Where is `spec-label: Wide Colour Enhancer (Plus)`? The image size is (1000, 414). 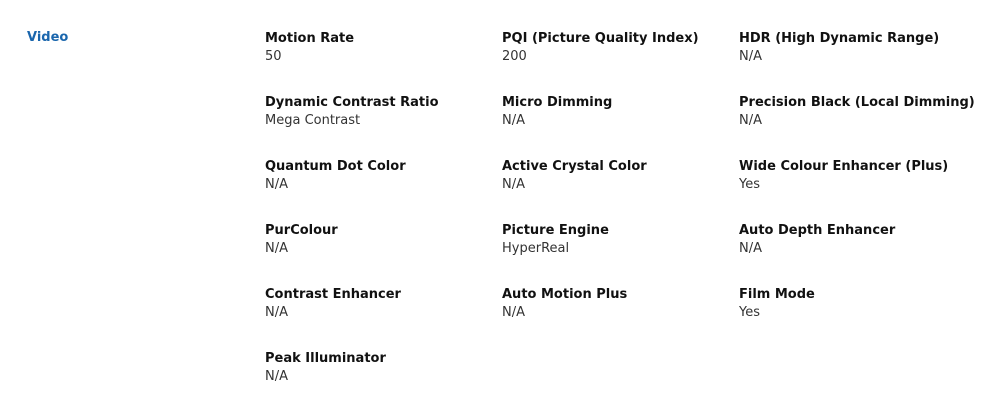 spec-label: Wide Colour Enhancer (Plus) is located at coordinates (844, 166).